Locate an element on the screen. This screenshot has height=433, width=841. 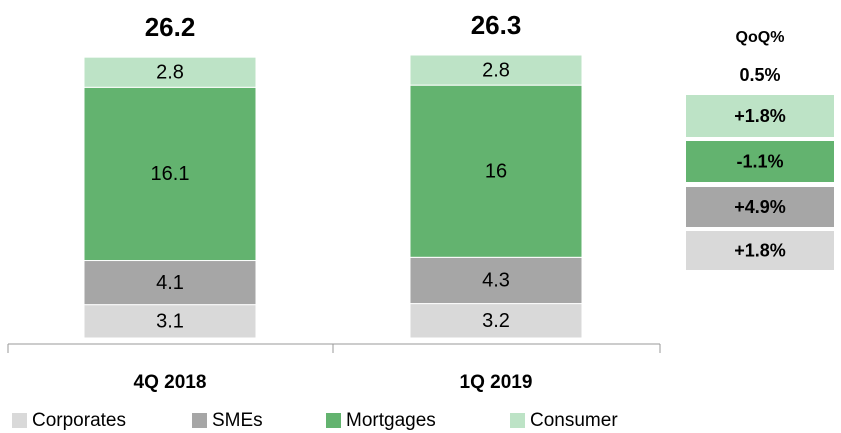
qoq-label: +4.9% is located at coordinates (760, 207).